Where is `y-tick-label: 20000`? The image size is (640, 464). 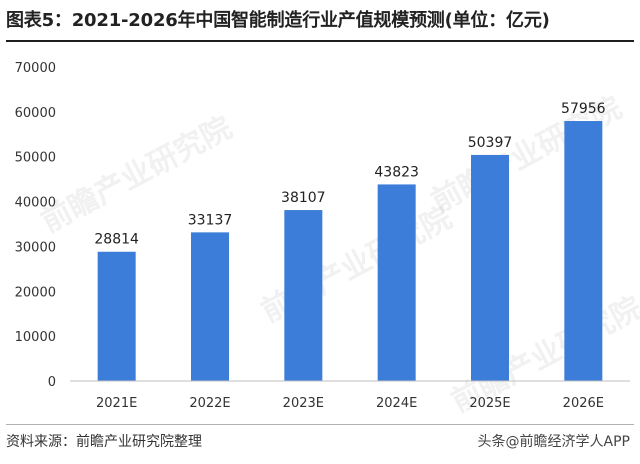 y-tick-label: 20000 is located at coordinates (35, 292).